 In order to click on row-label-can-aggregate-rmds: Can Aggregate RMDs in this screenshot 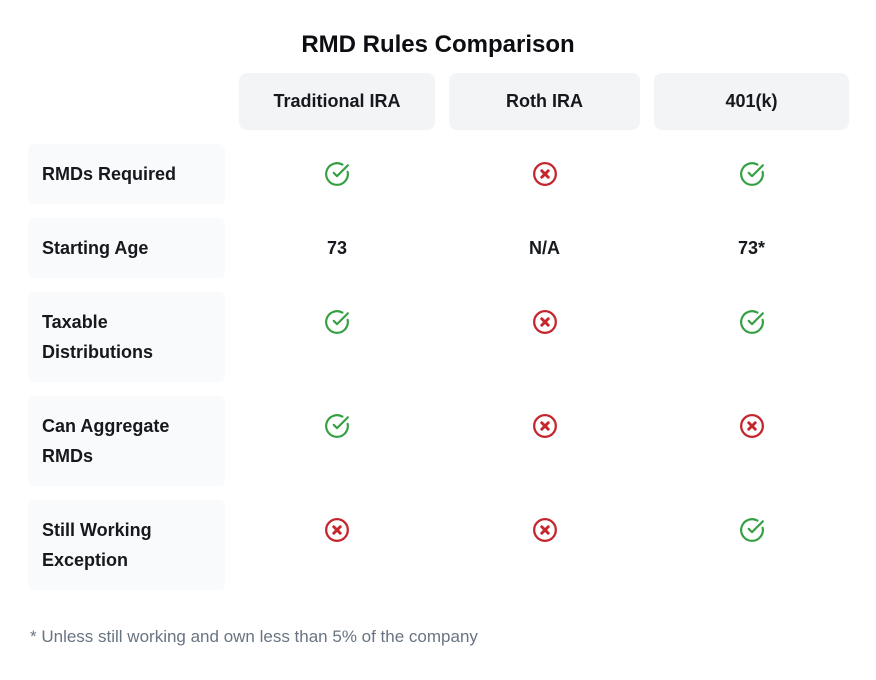, I will do `click(126, 441)`.